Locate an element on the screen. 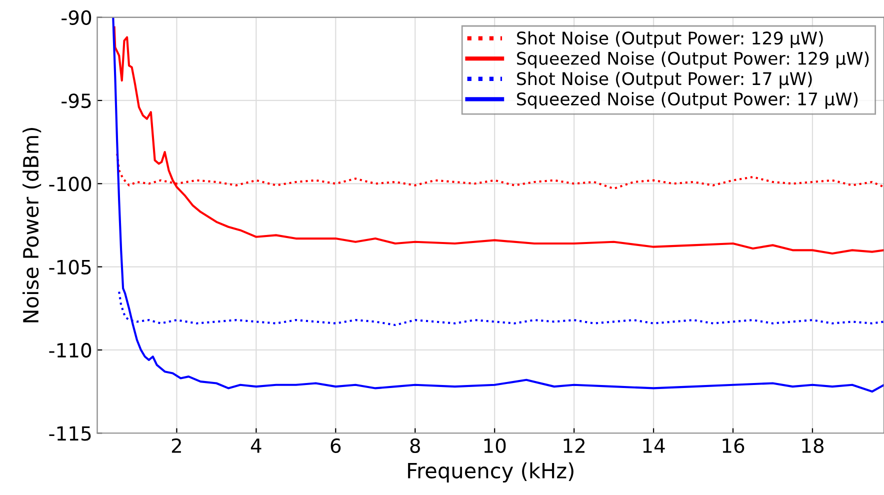  y-tick-label: -105 is located at coordinates (70, 267).